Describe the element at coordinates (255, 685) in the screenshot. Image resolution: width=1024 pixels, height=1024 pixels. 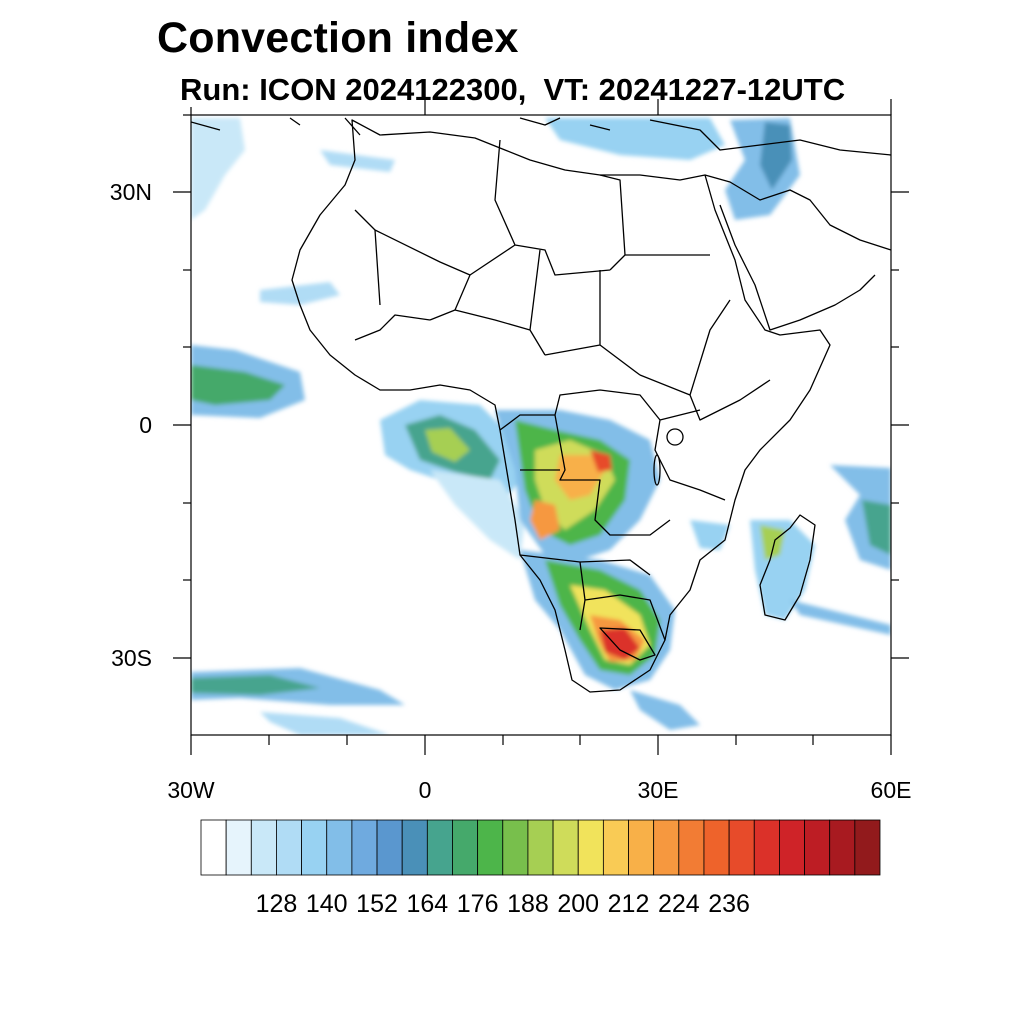
I see `field-sw-band-core` at that location.